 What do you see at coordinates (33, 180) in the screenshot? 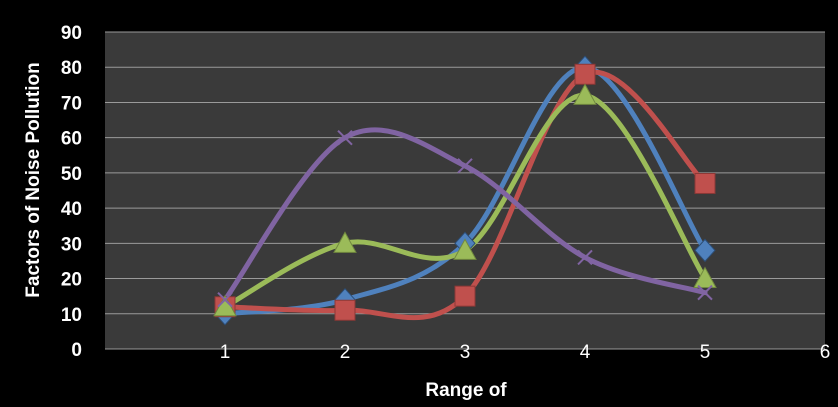
I see `y-axis-label: Factors of Noise Pollution` at bounding box center [33, 180].